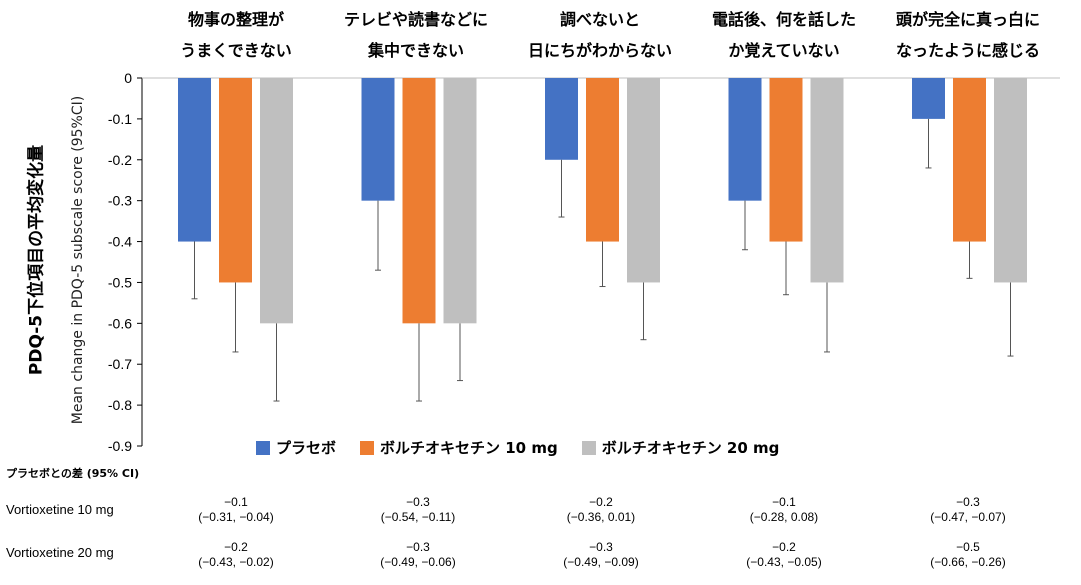 This screenshot has width=1081, height=585. Describe the element at coordinates (418, 509) in the screenshot. I see `table-cell: −0.3 (−0.54, −0.11)` at that location.